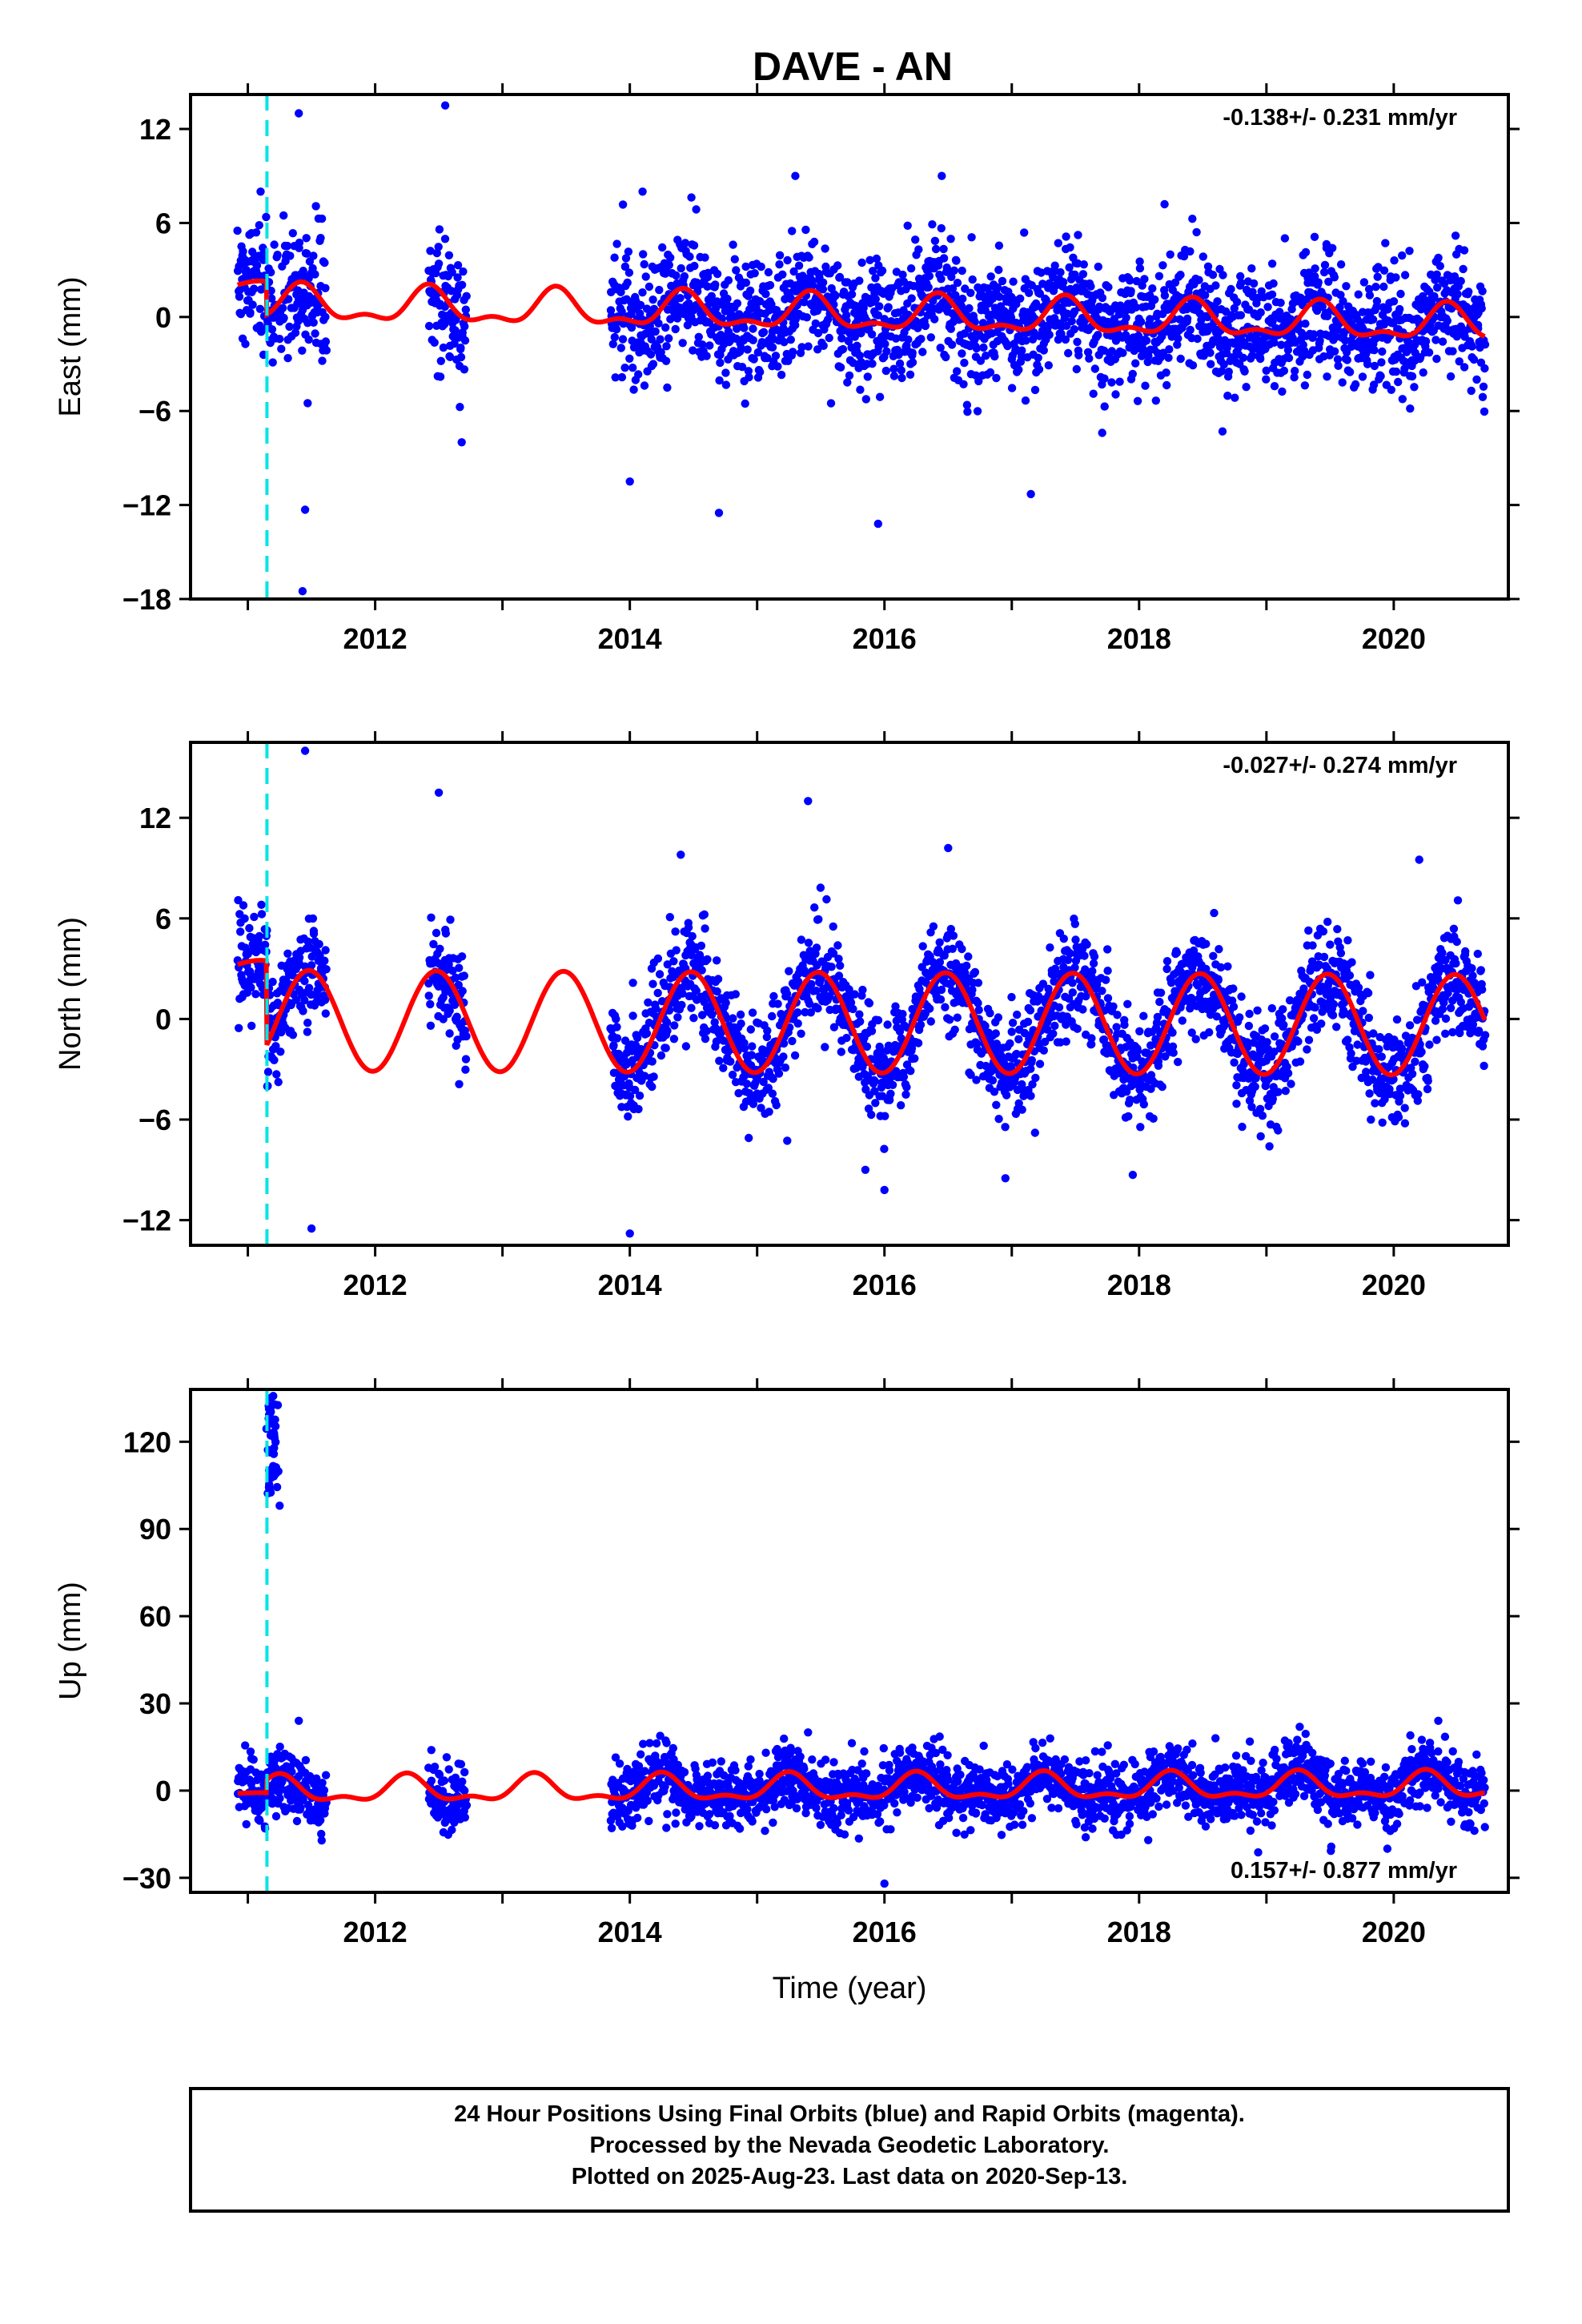 This screenshot has height=2324, width=1582. Describe the element at coordinates (885, 638) in the screenshot. I see `east-xtick-label: 2016` at that location.